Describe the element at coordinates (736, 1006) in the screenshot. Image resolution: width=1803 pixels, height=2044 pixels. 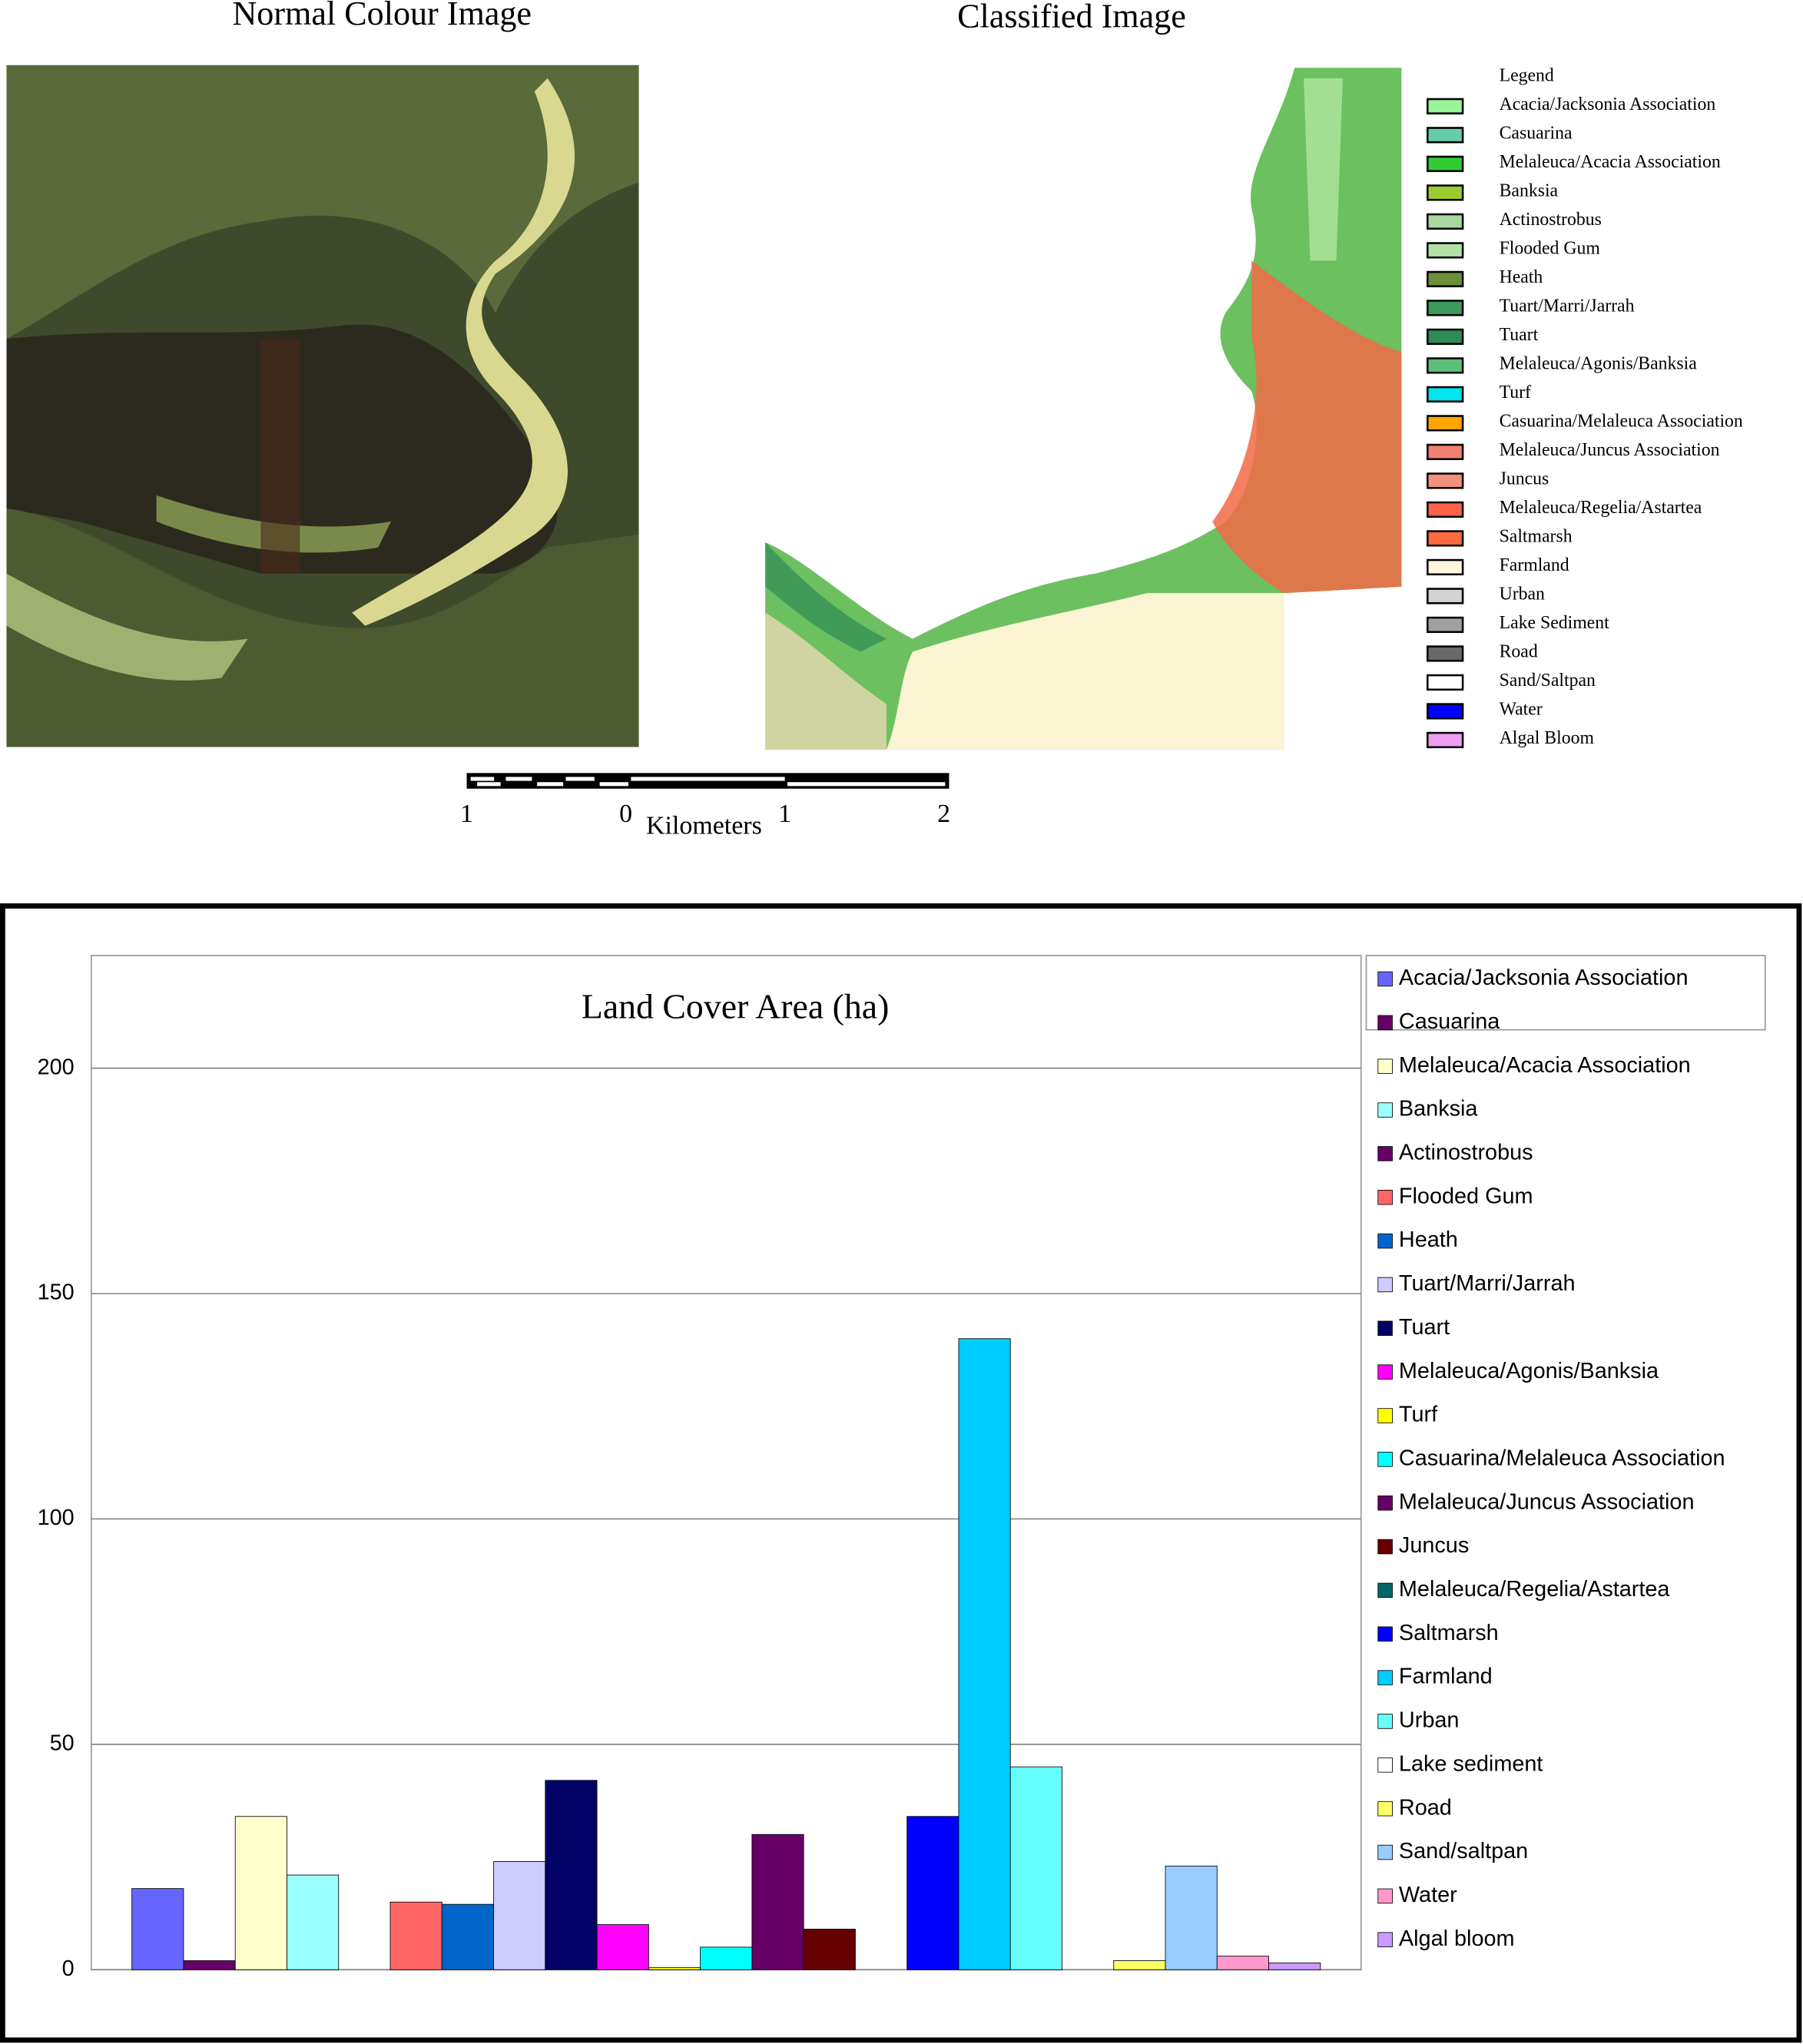
I see `chart-title: Land Cover Area (ha)` at that location.